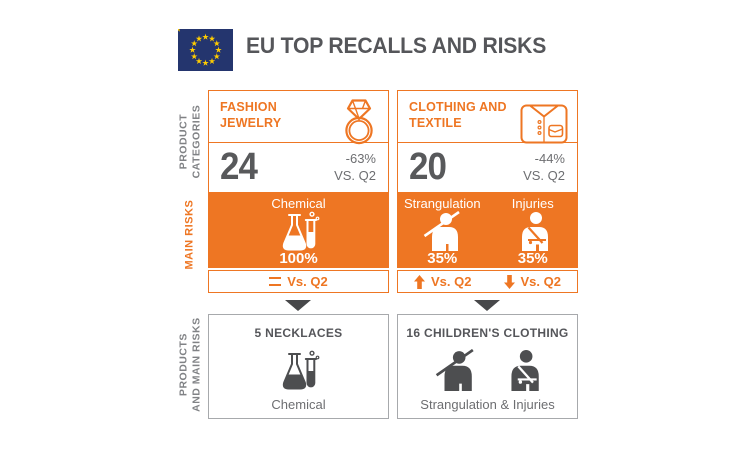 The image size is (749, 449). Describe the element at coordinates (189, 234) in the screenshot. I see `row-label-main-risks: MAIN RISKS` at that location.